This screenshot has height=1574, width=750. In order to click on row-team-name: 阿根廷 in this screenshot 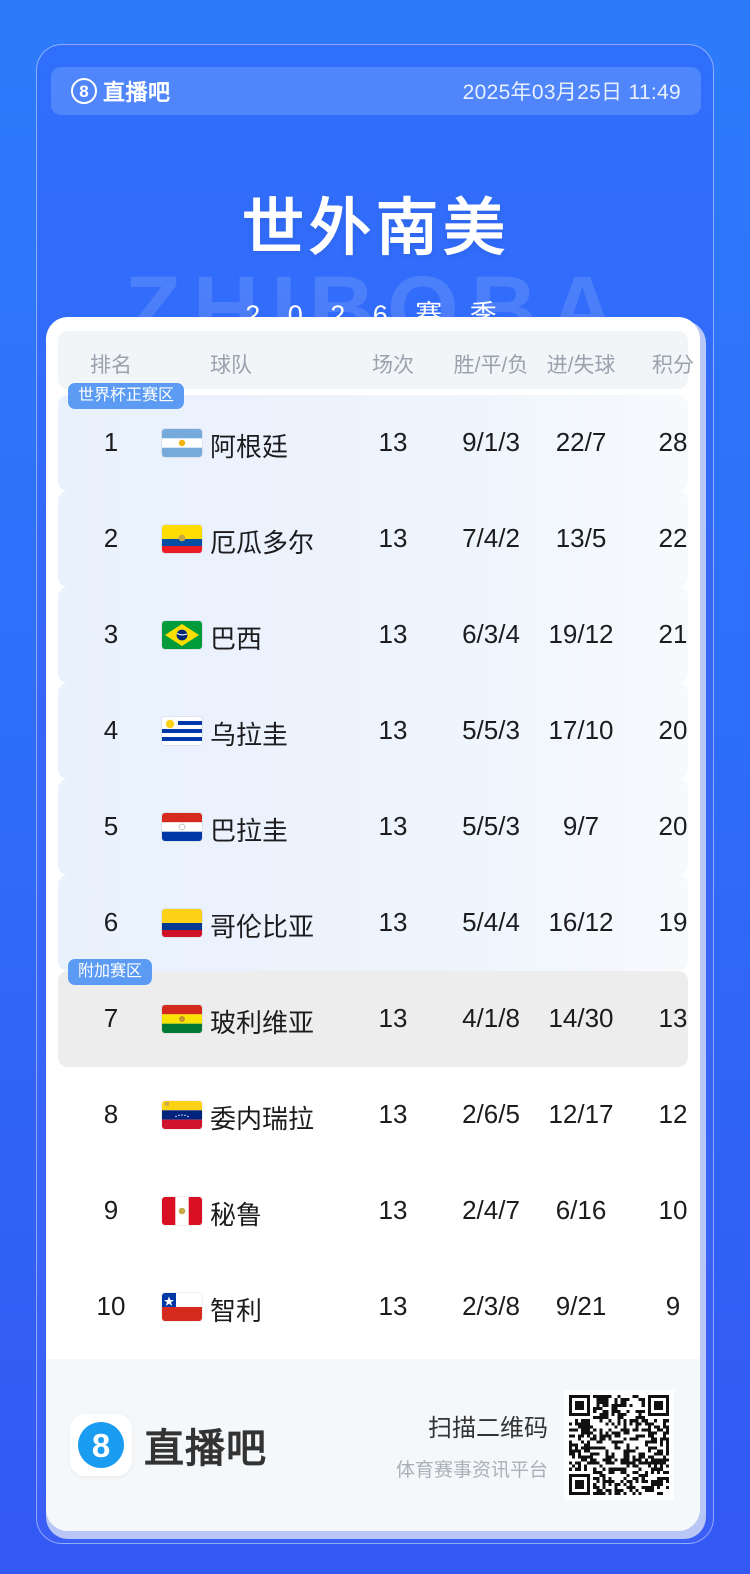, I will do `click(249, 447)`.